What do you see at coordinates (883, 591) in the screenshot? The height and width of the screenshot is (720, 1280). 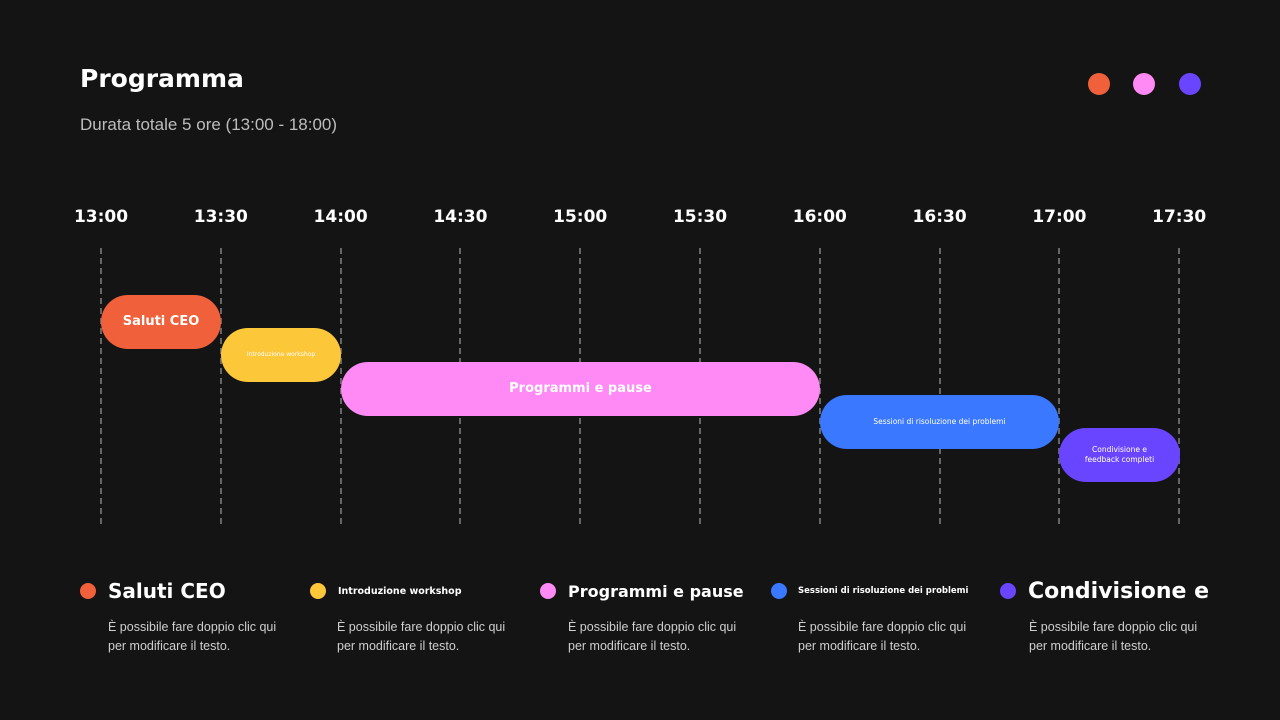 I see `legend-title: Sessioni di risoluzione dei problemi` at bounding box center [883, 591].